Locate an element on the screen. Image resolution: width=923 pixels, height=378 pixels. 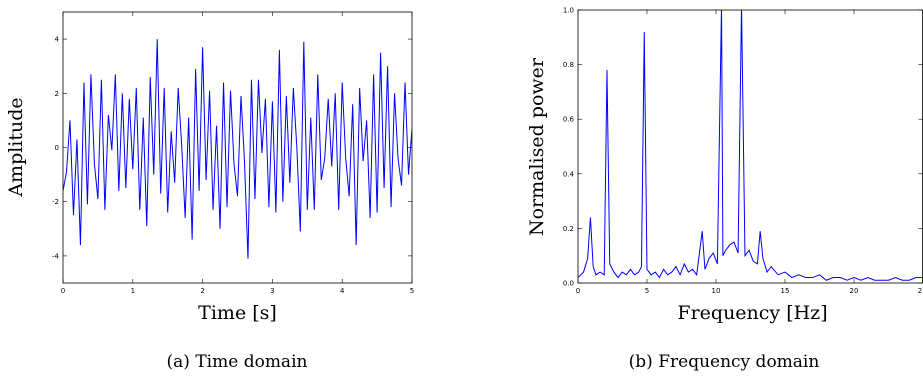
y-tick-label: 0.4 is located at coordinates (569, 174).